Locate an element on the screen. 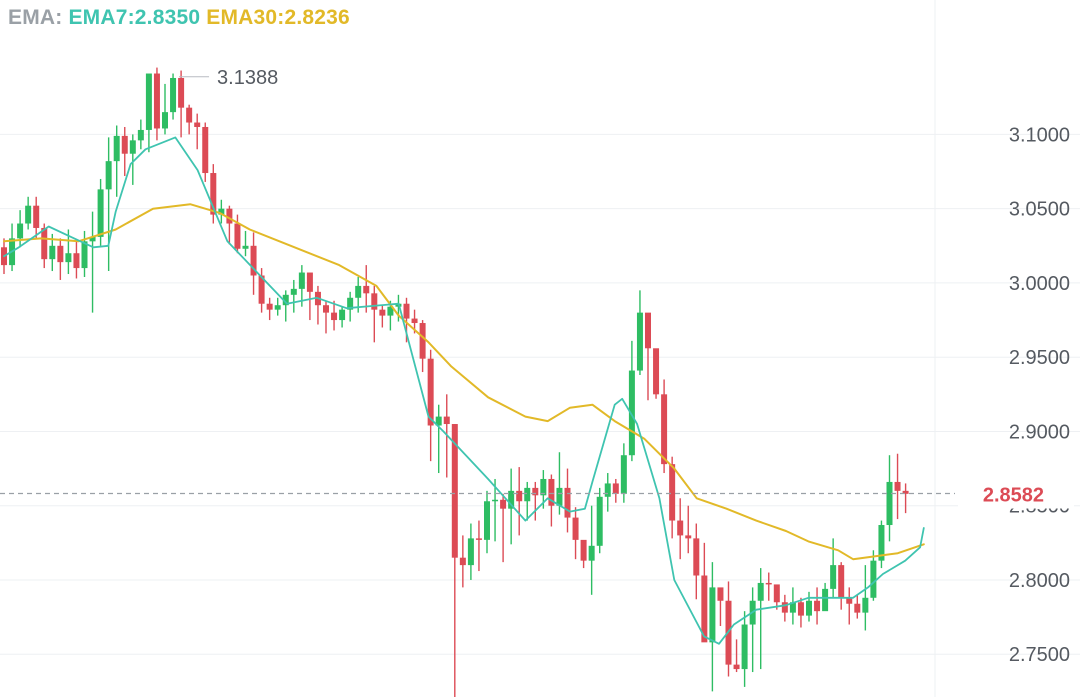 The width and height of the screenshot is (1080, 697). ema7-legend-label: EMA7:2.8350 is located at coordinates (134, 17).